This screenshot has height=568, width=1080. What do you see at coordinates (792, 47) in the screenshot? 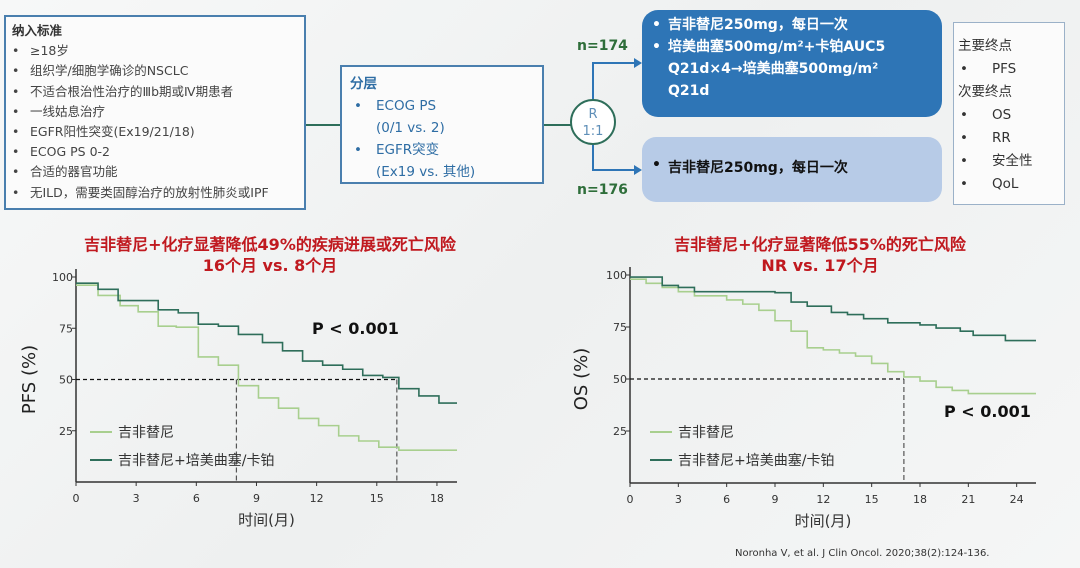
I see `arm-combo-line: 培美曲塞500mg/m²+卡铂AUC5` at bounding box center [792, 47].